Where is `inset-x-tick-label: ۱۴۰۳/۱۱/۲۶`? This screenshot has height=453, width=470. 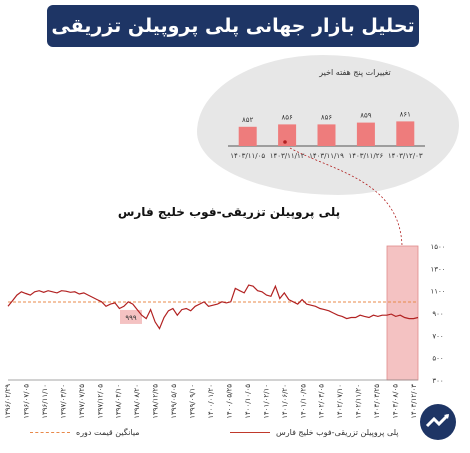 inset-x-tick-label: ۱۴۰۳/۱۱/۲۶ is located at coordinates (366, 156).